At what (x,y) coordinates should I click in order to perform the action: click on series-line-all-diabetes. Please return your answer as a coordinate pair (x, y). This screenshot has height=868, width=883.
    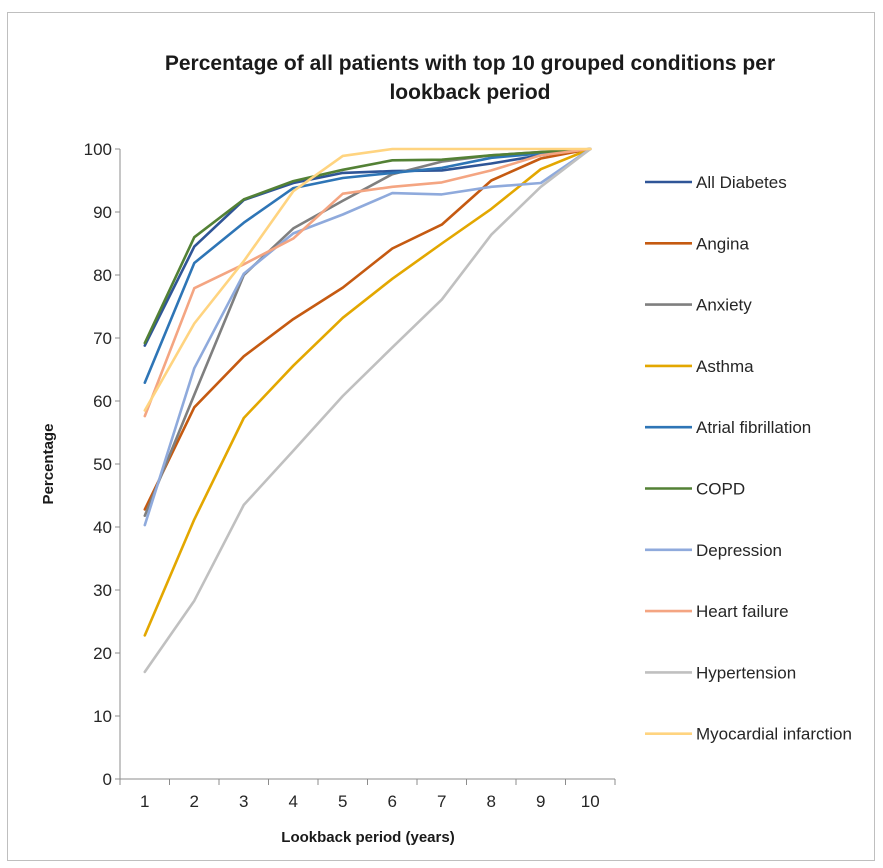
    Looking at the image, I should click on (367, 247).